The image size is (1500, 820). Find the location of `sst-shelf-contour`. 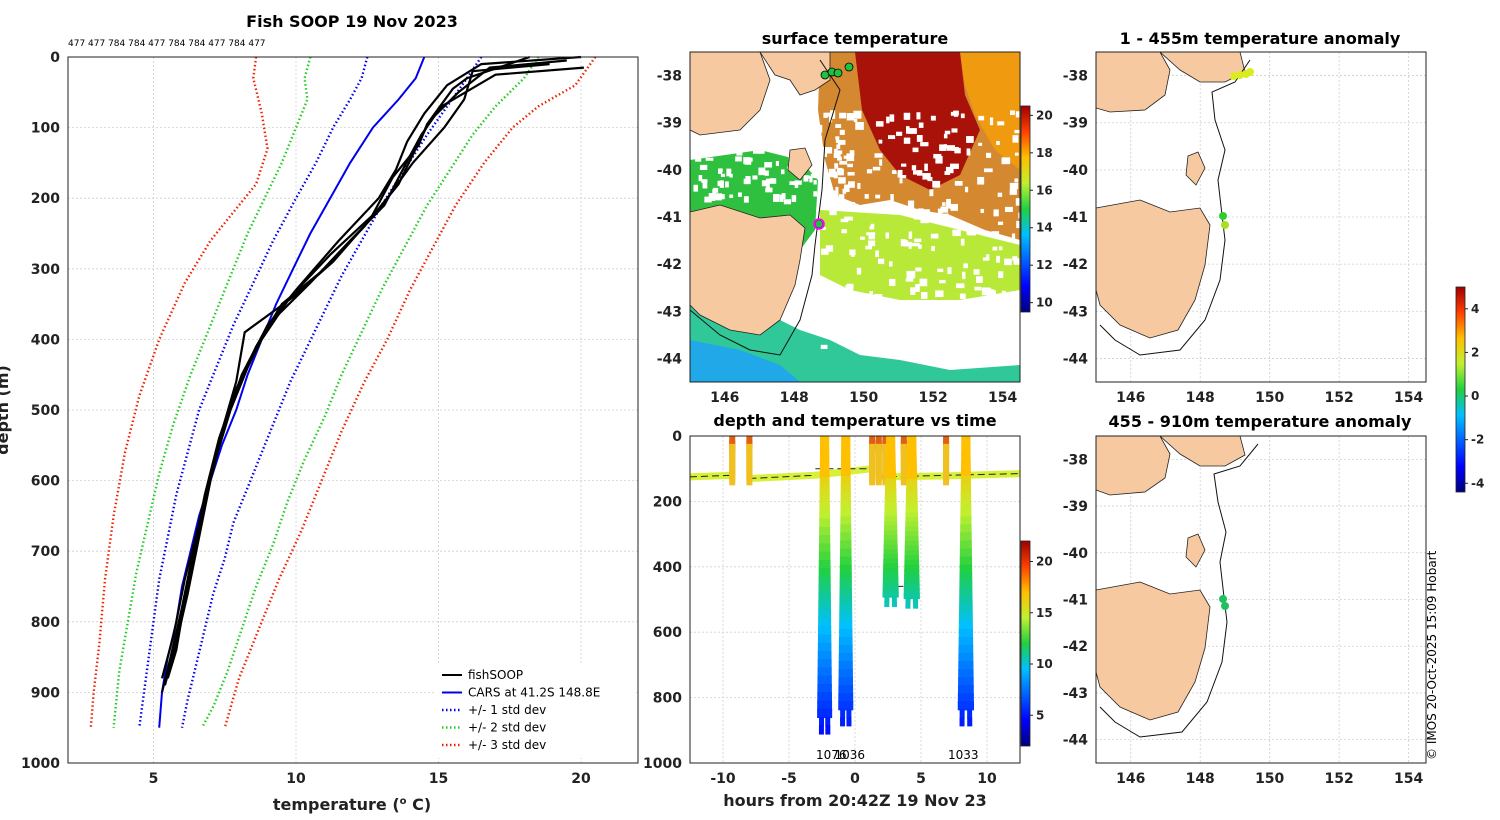

sst-shelf-contour is located at coordinates (765, 207).